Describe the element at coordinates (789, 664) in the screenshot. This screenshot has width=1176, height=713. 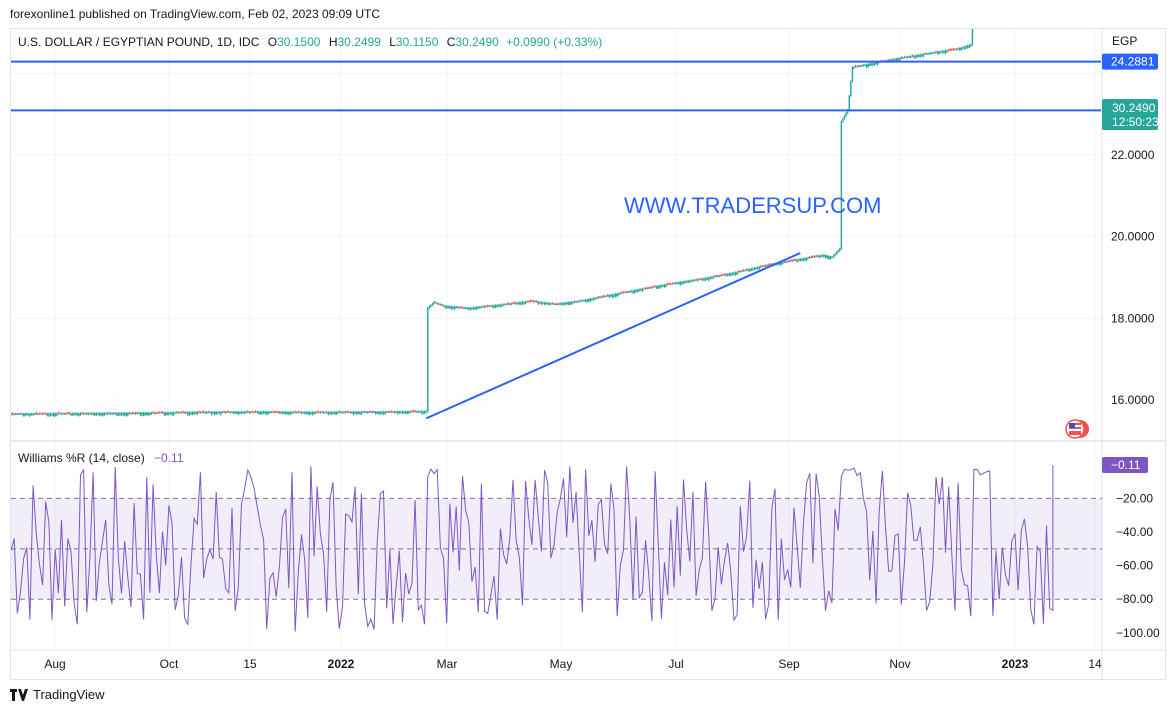
I see `time-tick-7: Sep` at that location.